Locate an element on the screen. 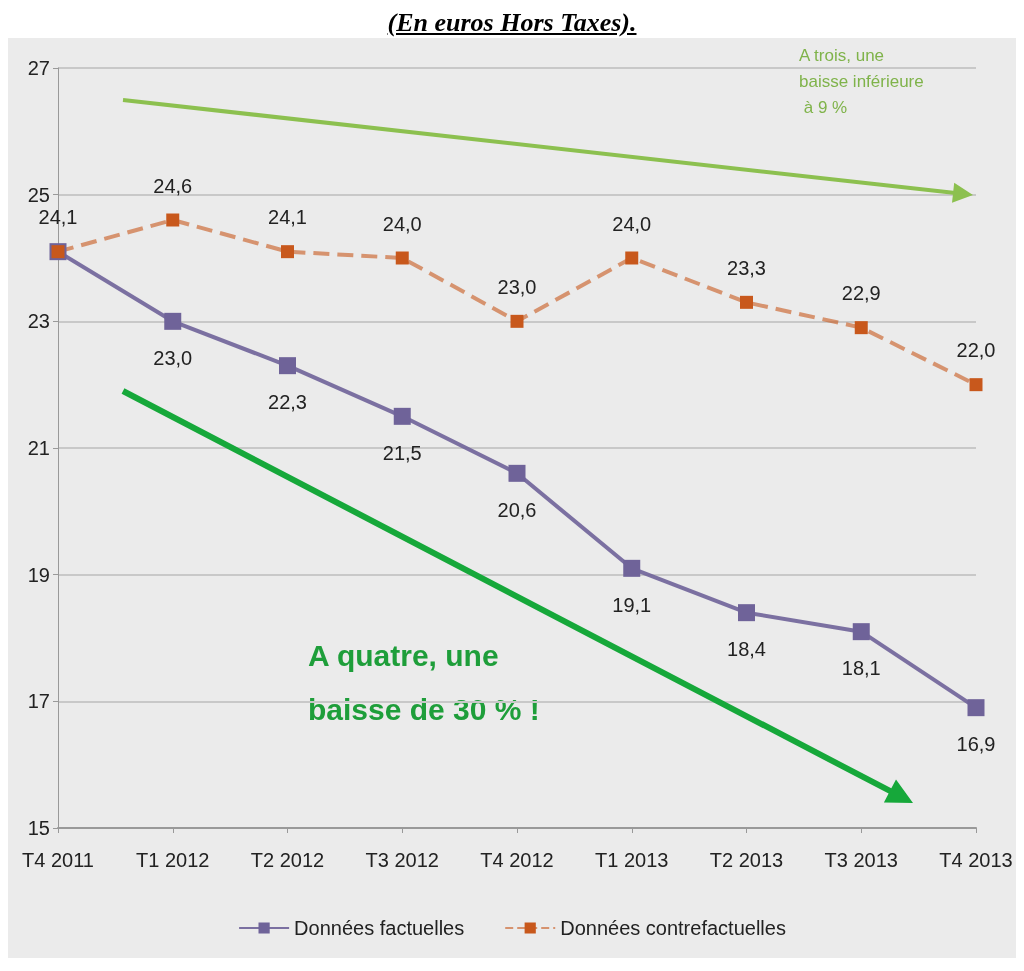 Image resolution: width=1024 pixels, height=971 pixels. data-label: 24,6 is located at coordinates (173, 185).